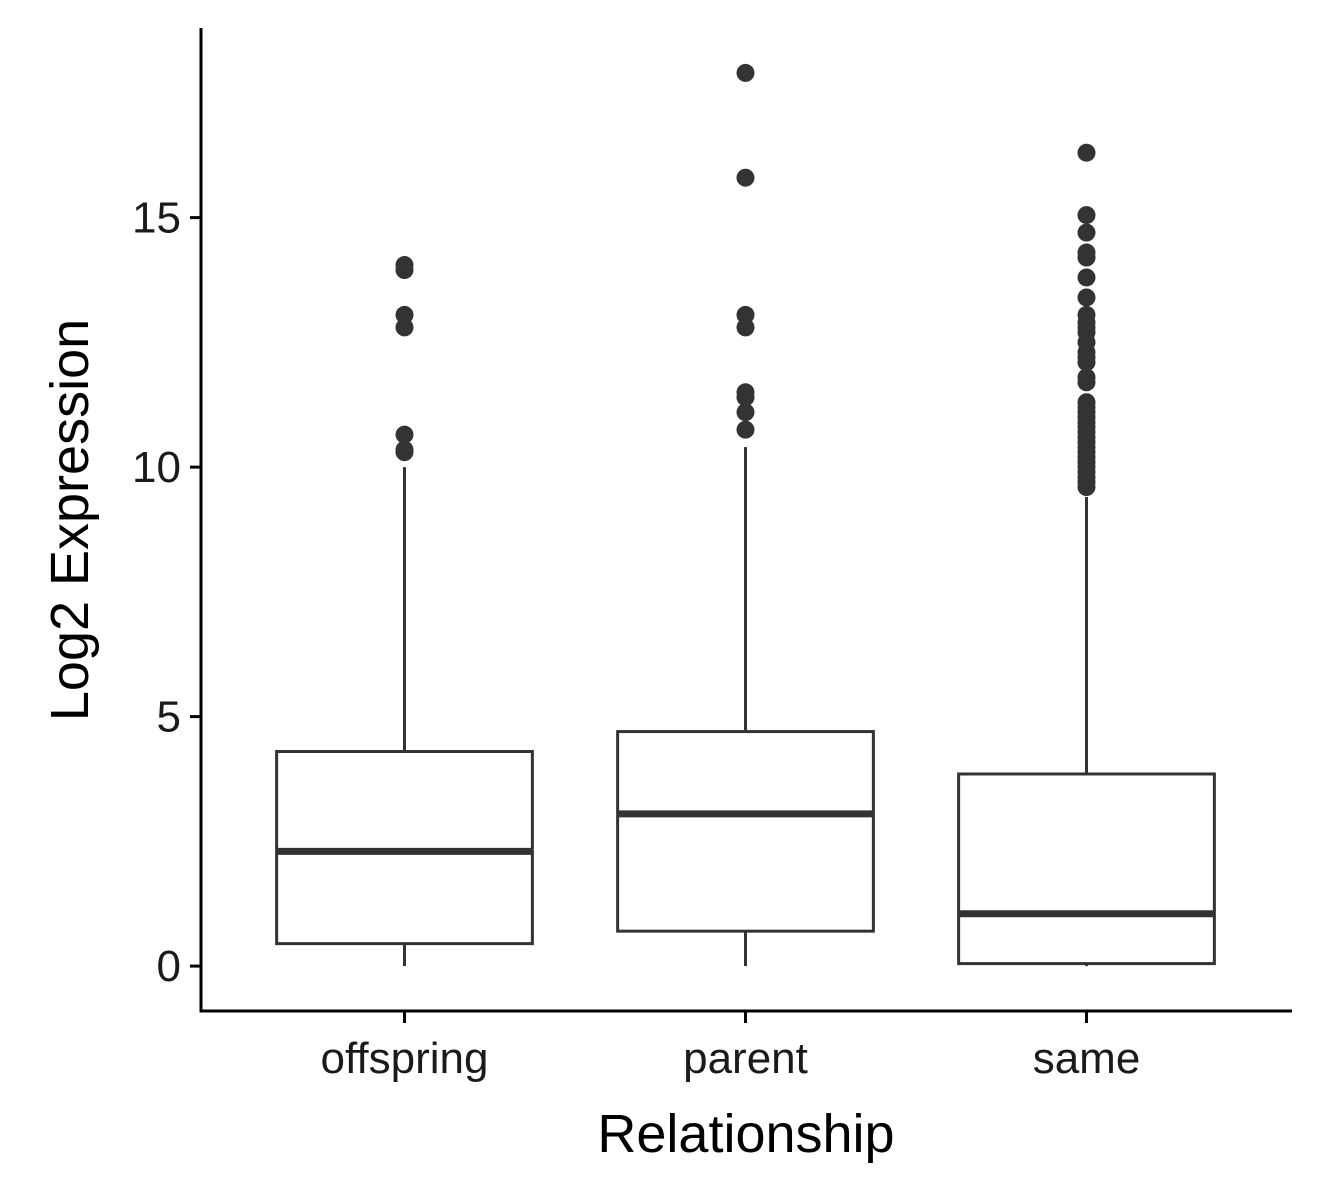 The image size is (1320, 1200). What do you see at coordinates (166, 592) in the screenshot?
I see `y-ticks: 0 5 10 15` at bounding box center [166, 592].